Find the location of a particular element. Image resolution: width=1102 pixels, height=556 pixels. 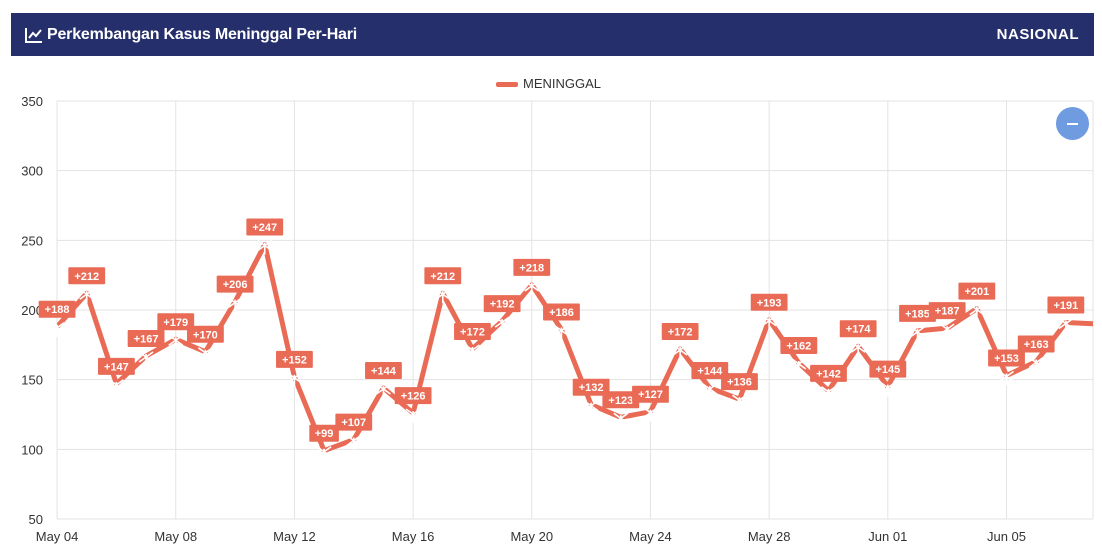

data-label: +247 is located at coordinates (264, 228).